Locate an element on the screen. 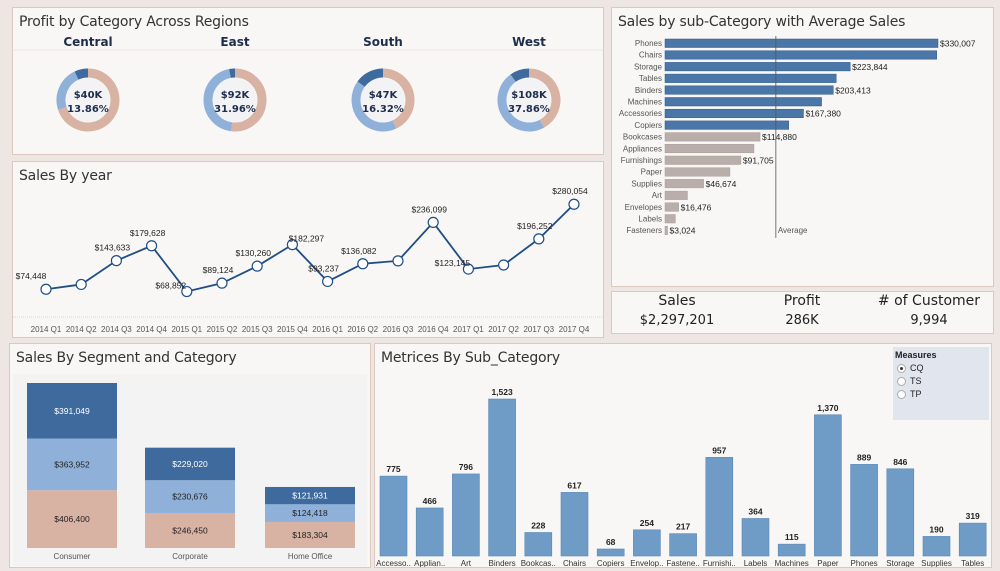 Image resolution: width=1000 pixels, height=571 pixels. bar-value-label: 796 is located at coordinates (466, 467).